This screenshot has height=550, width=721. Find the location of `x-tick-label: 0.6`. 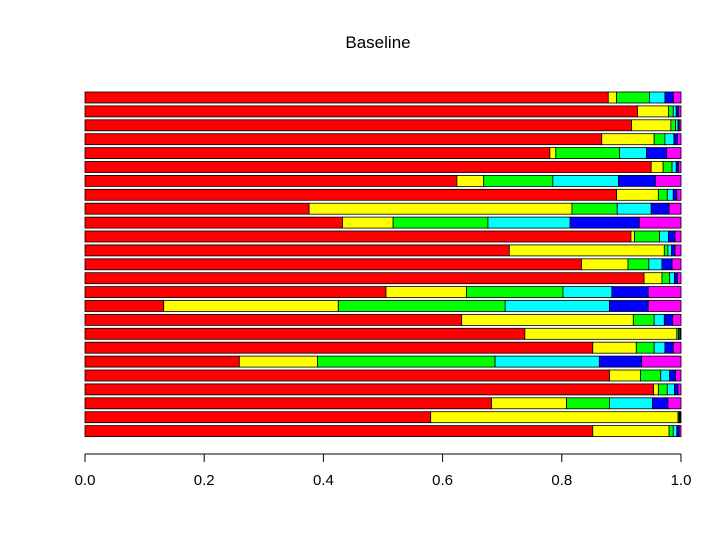

x-tick-label: 0.6 is located at coordinates (442, 480).